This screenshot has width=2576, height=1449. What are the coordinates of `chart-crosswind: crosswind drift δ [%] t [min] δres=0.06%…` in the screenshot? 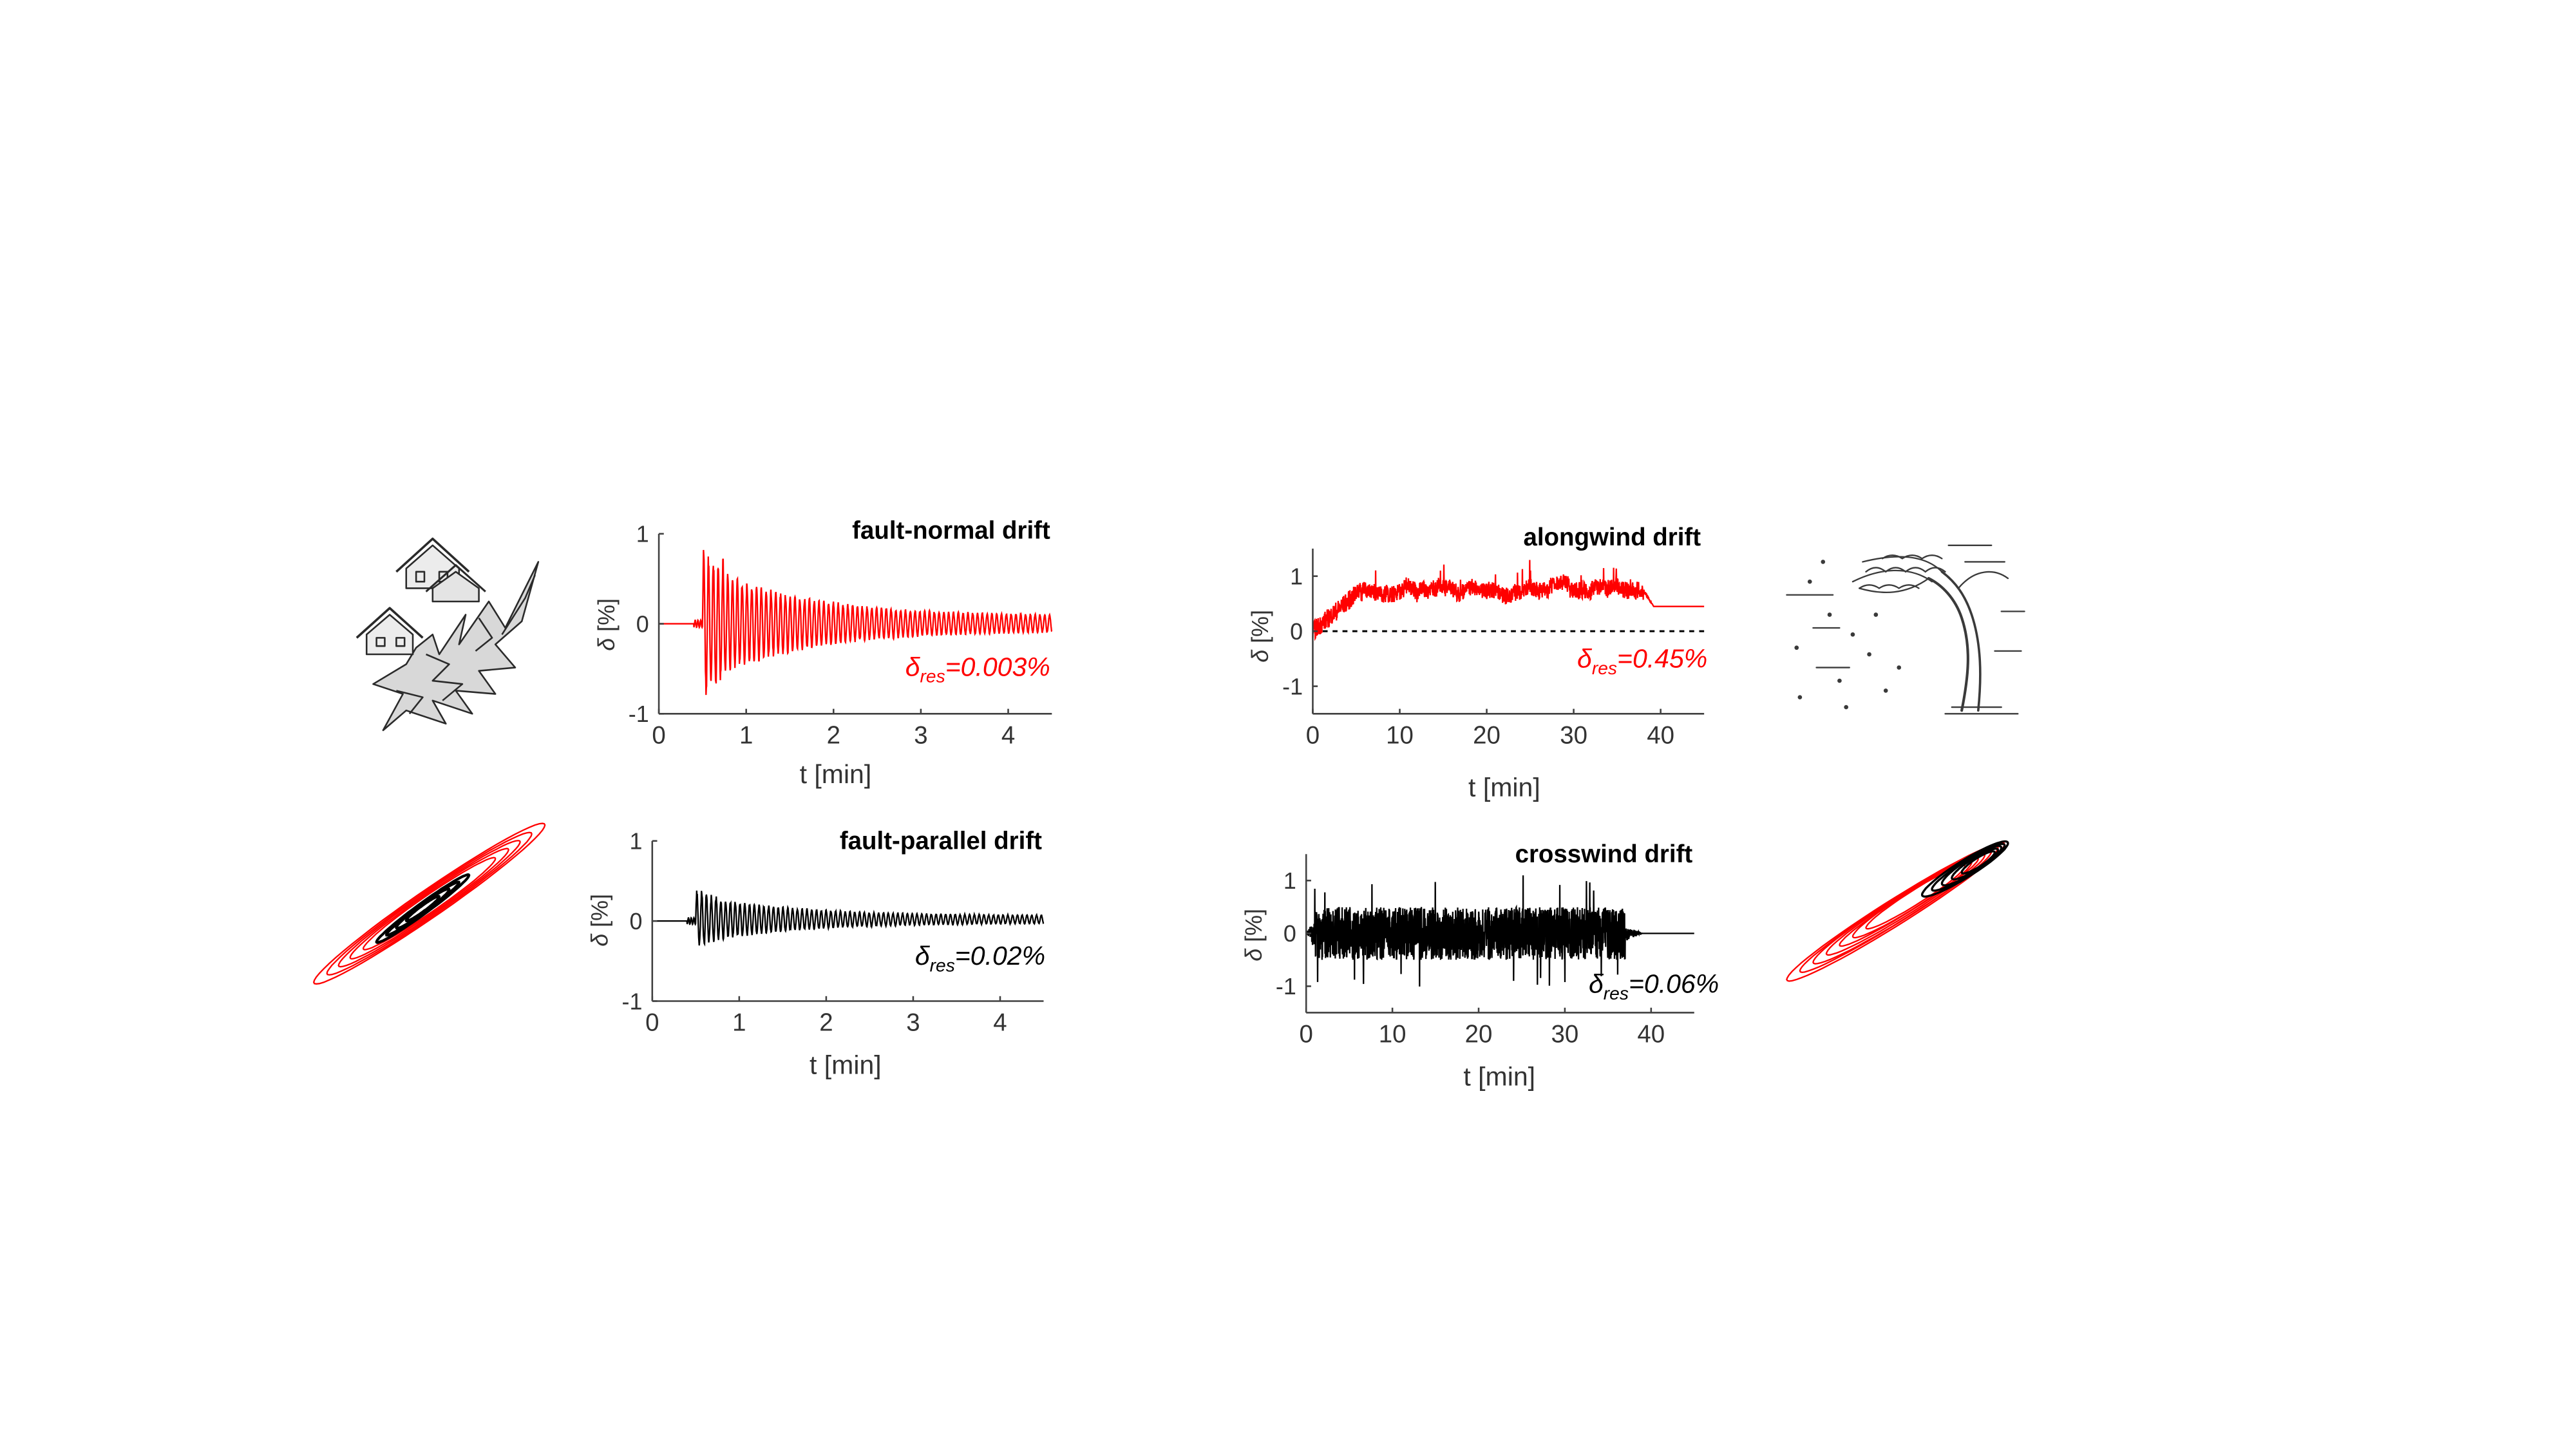 It's located at (1480, 966).